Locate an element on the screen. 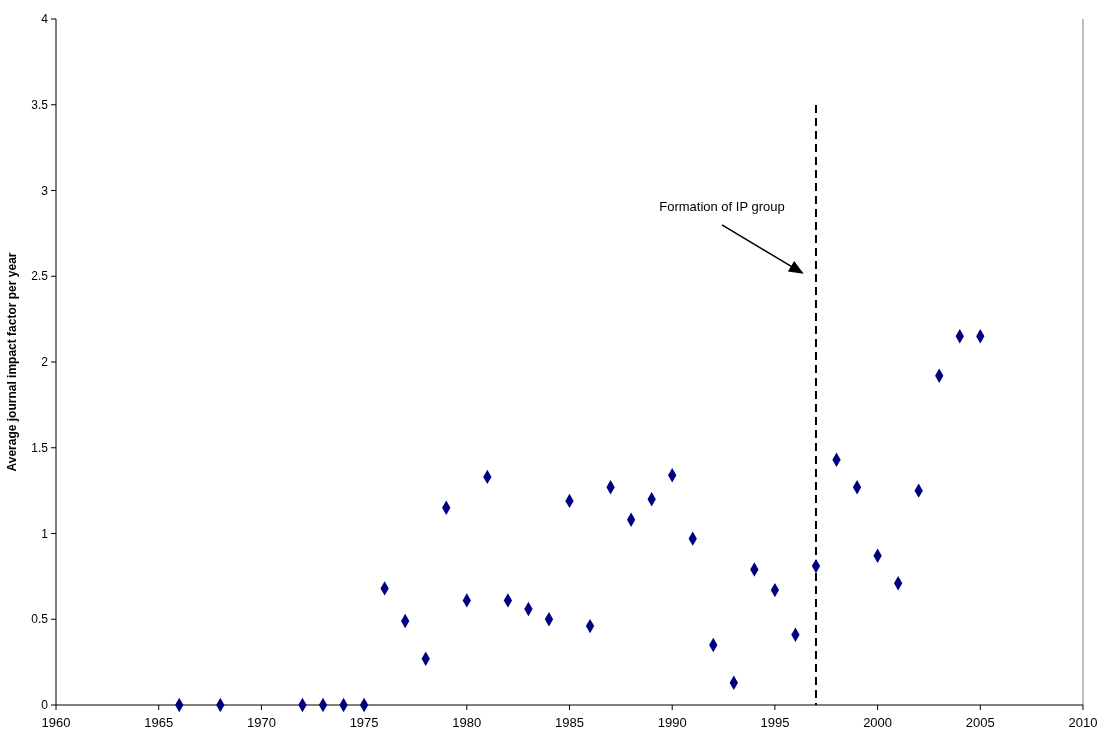 This screenshot has height=738, width=1101. x-tick-label: 2005 is located at coordinates (980, 722).